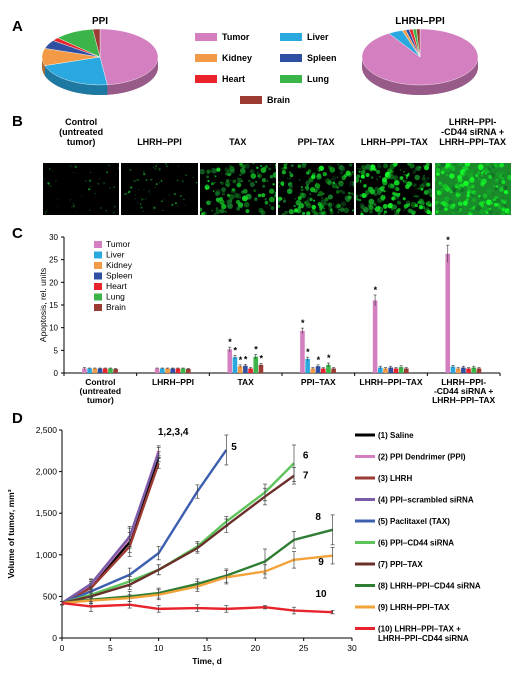 This screenshot has height=680, width=520. Describe the element at coordinates (47, 555) in the screenshot. I see `y-tick-label: 1,000` at that location.